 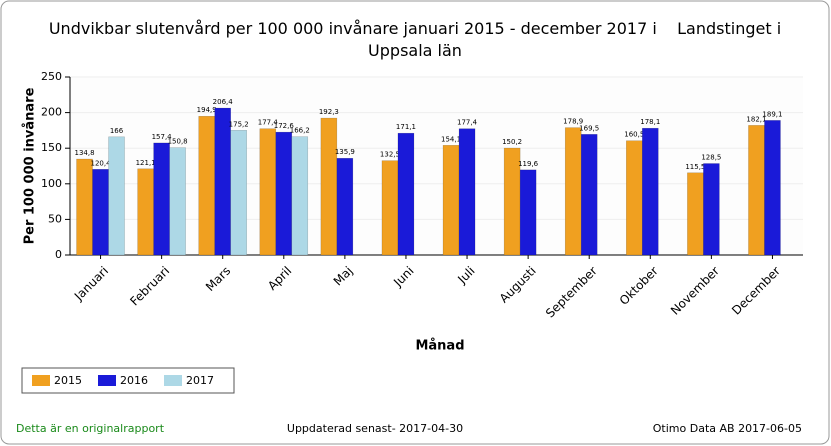 I want to click on data-label: 119,6, so click(x=528, y=164).